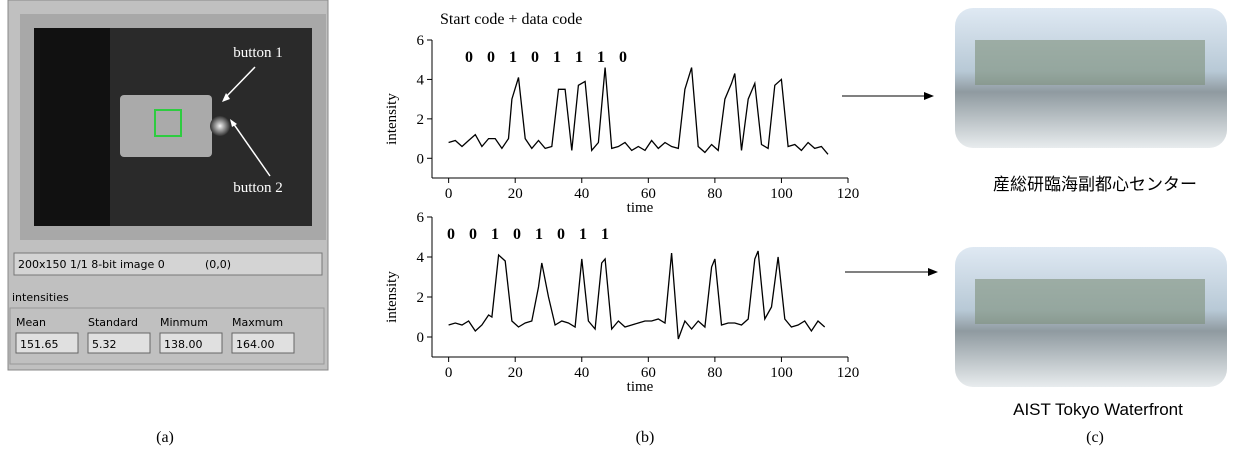  I want to click on field-label: Maxmum, so click(257, 322).